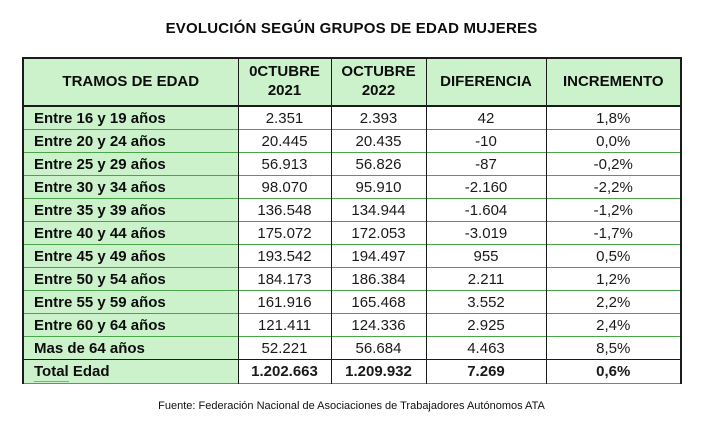 The image size is (703, 435). What do you see at coordinates (284, 164) in the screenshot?
I see `value-cell: 56.913` at bounding box center [284, 164].